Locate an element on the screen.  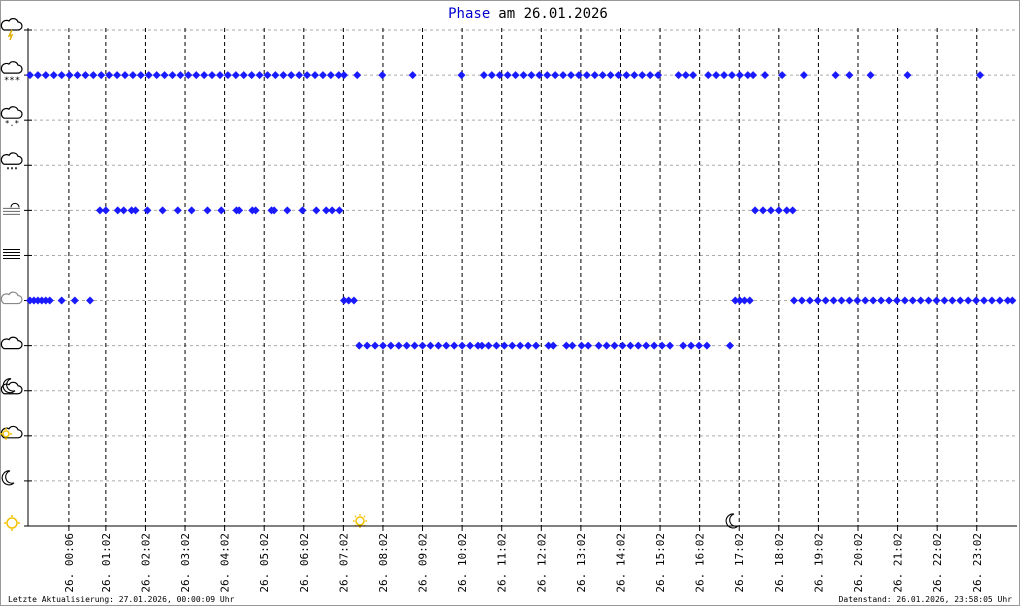
x-tick-label: 26. 20:02 is located at coordinates (858, 563).